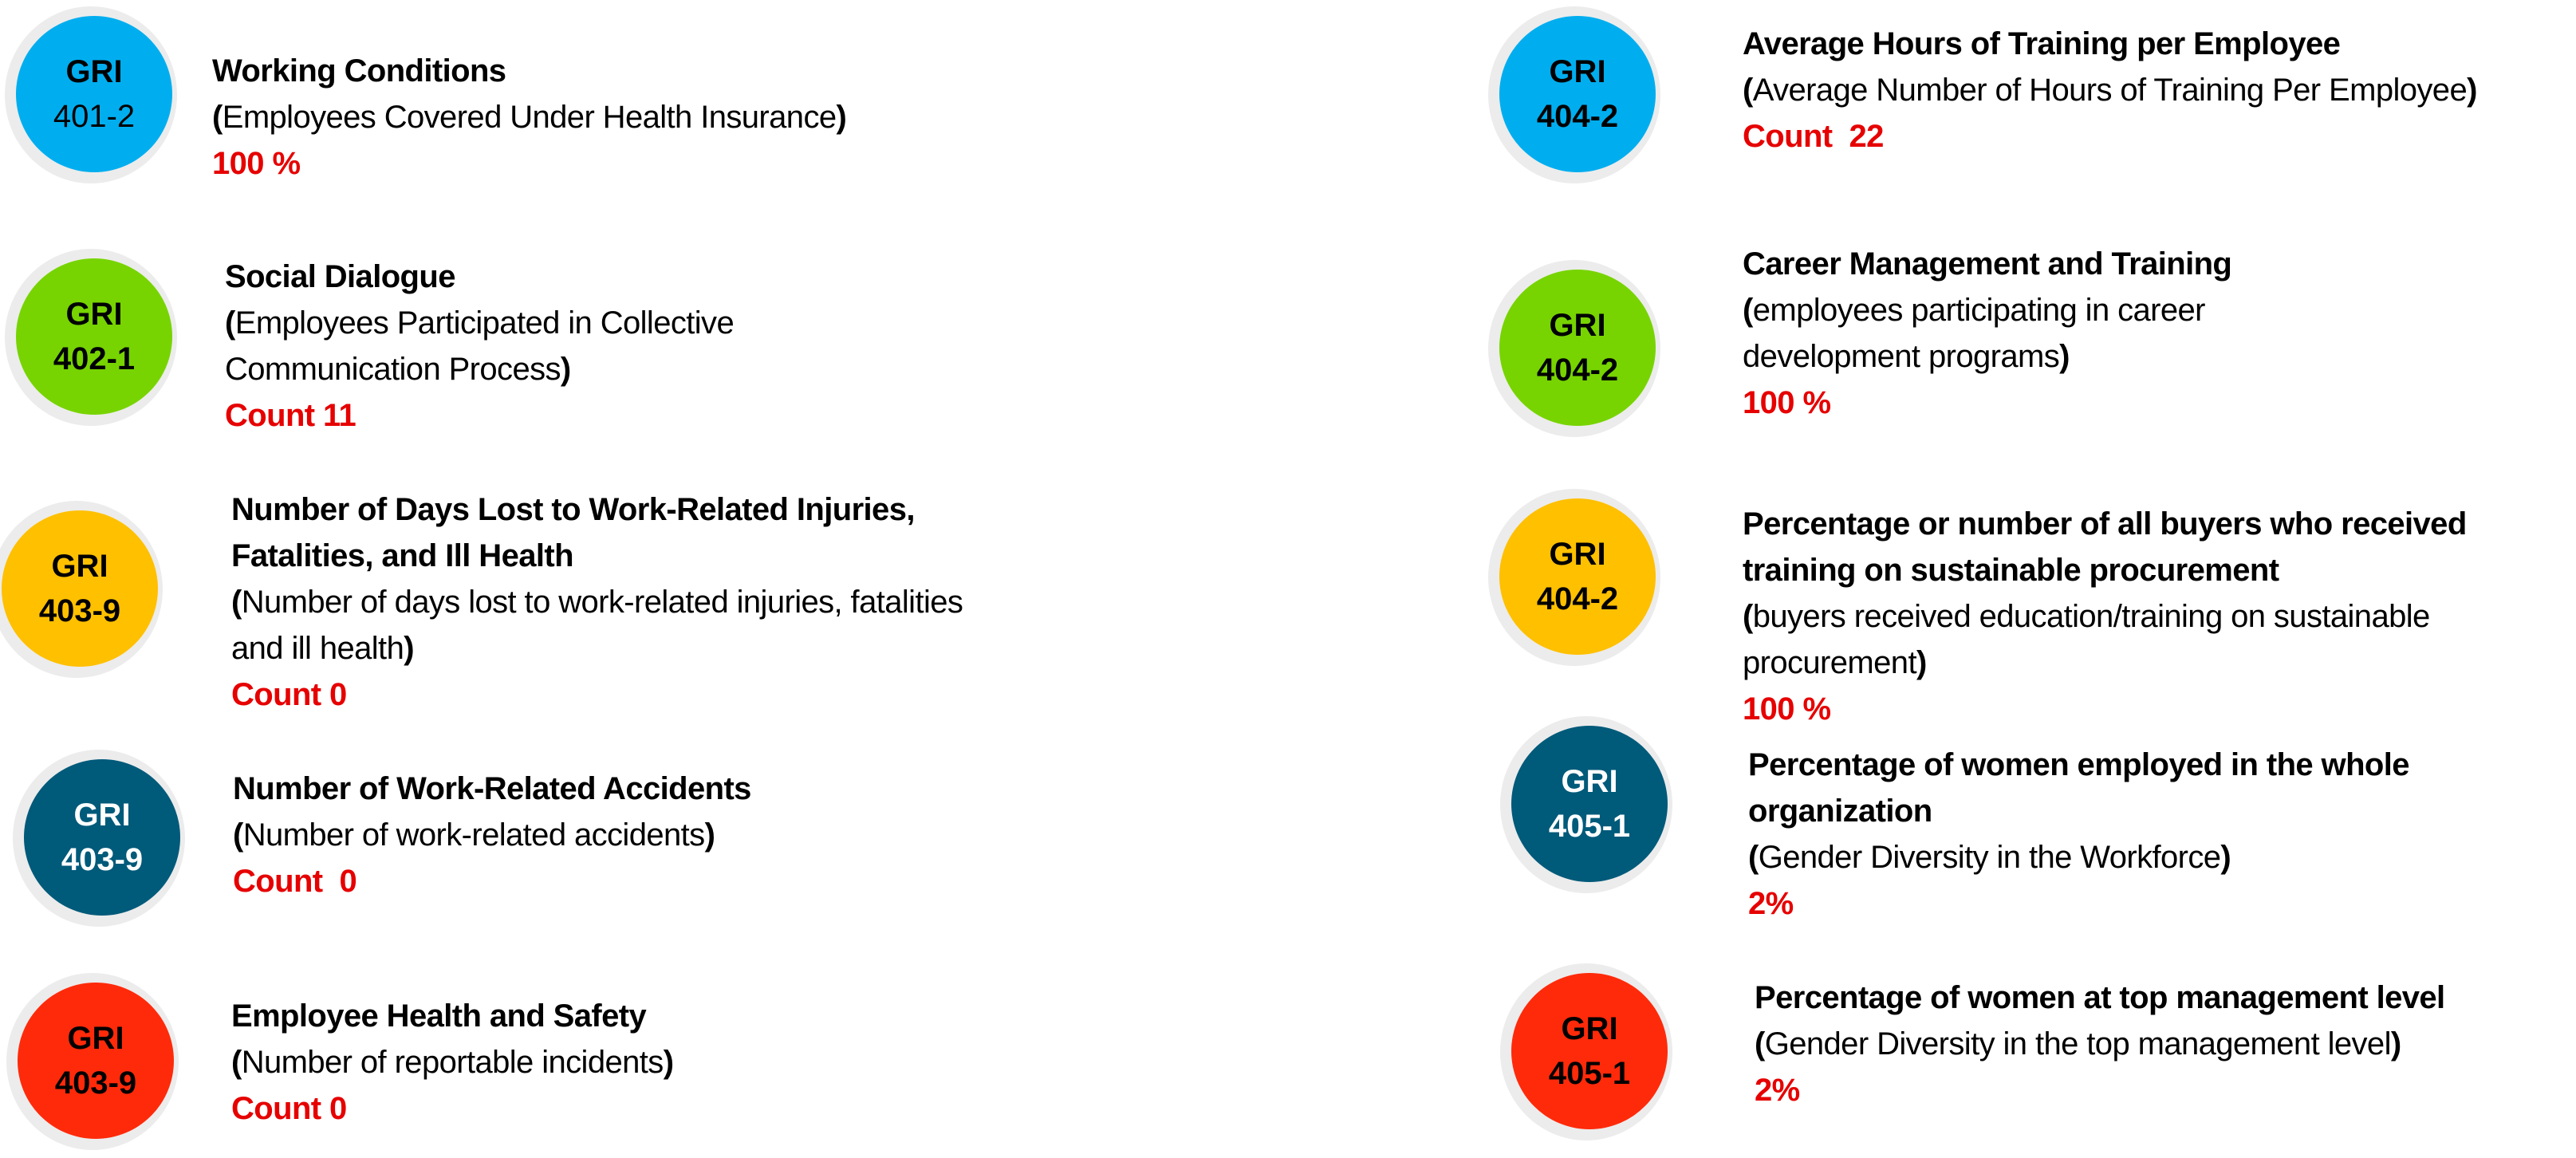 This screenshot has height=1158, width=2576. I want to click on item-description: (Number of reportable incidents), so click(452, 1062).